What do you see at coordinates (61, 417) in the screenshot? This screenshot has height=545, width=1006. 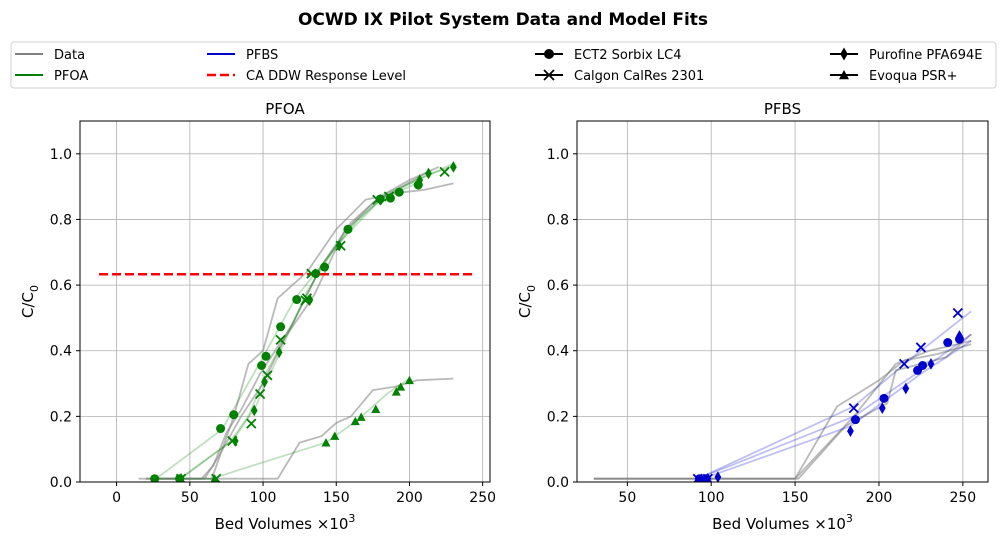 I see `y-tick-label: 0.2` at bounding box center [61, 417].